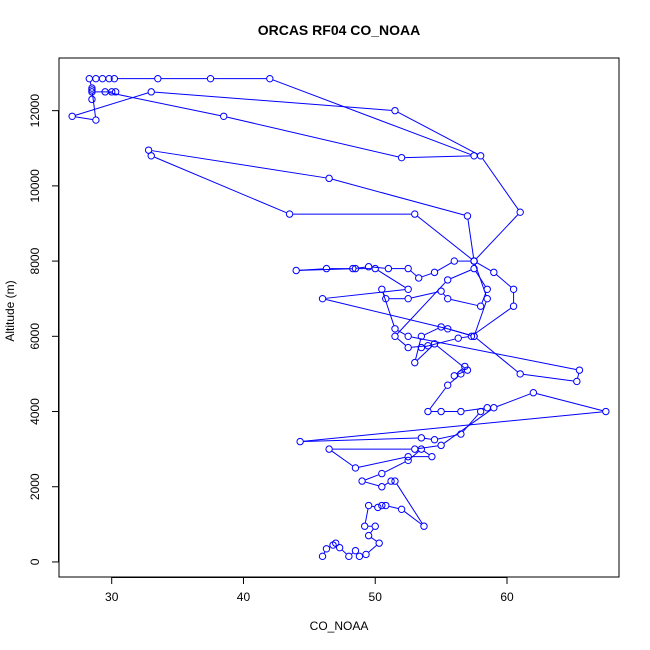  What do you see at coordinates (112, 597) in the screenshot?
I see `x-tick-label: 30` at bounding box center [112, 597].